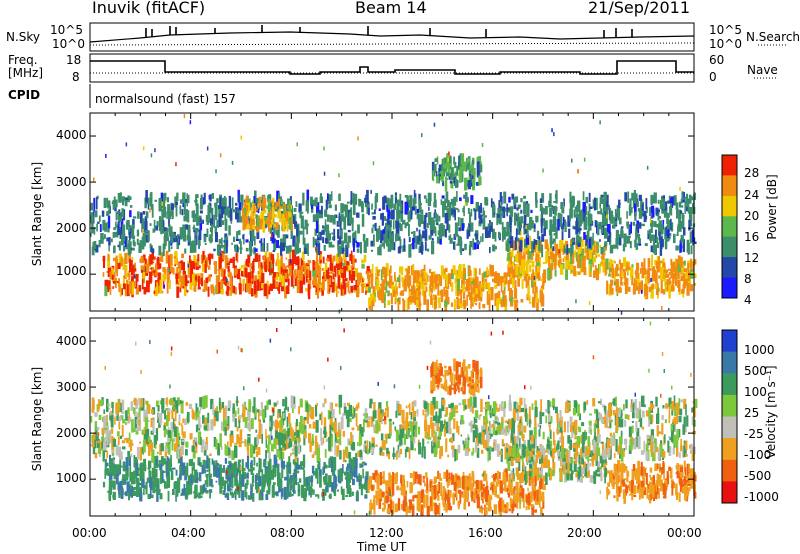 The height and width of the screenshot is (554, 800). I want to click on velocity-cbar-tick: 1000, so click(759, 350).